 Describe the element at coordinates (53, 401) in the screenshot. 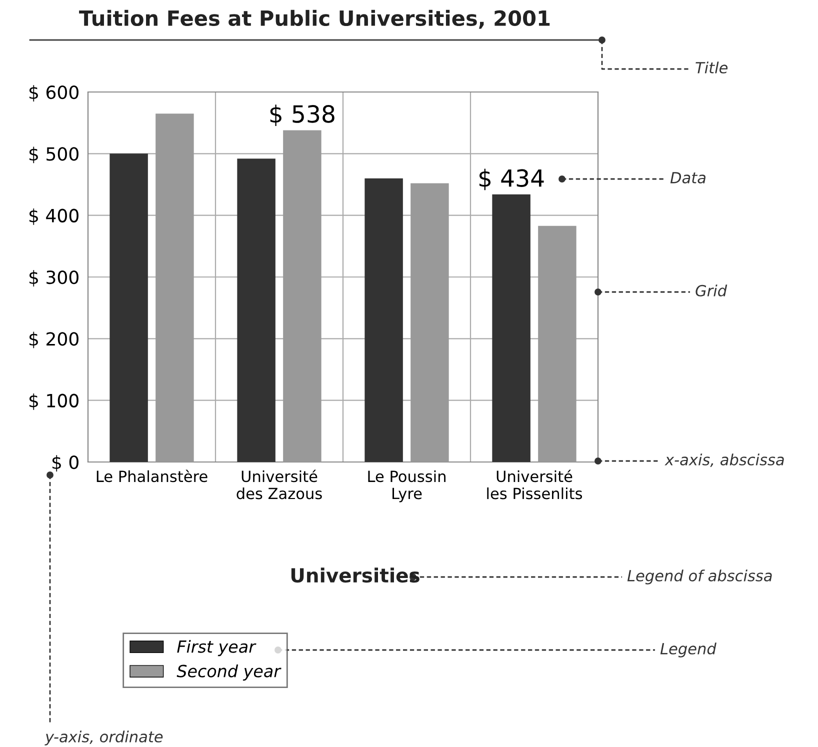

I see `y-tick-label: $ 100` at that location.